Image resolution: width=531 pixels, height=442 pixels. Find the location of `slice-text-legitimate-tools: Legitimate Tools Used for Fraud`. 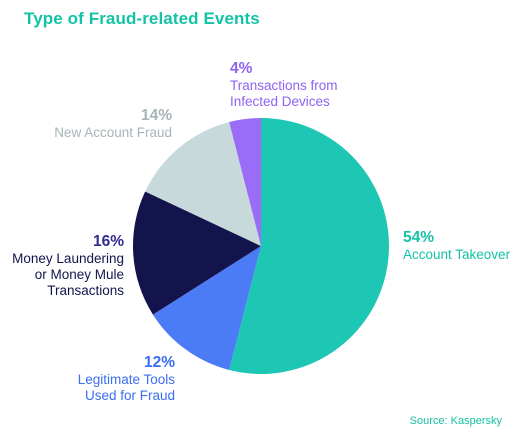

slice-text-legitimate-tools: Legitimate Tools Used for Fraud is located at coordinates (126, 388).